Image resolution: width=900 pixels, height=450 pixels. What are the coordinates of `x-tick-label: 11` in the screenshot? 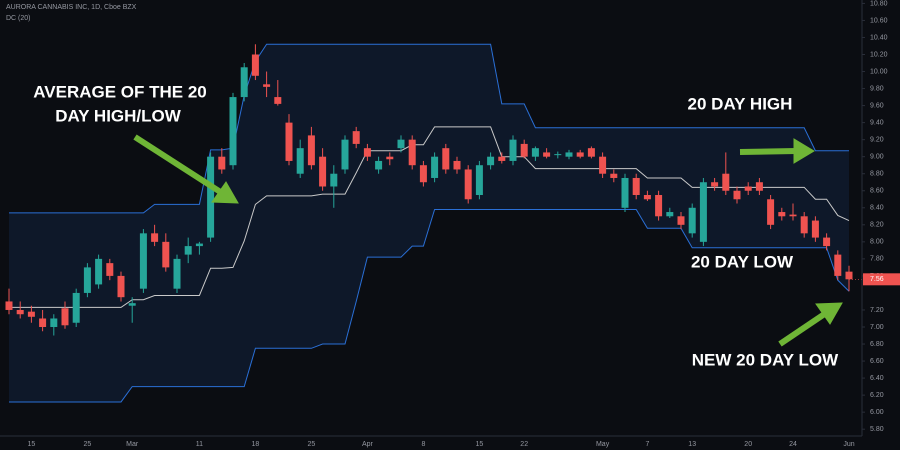 It's located at (199, 444).